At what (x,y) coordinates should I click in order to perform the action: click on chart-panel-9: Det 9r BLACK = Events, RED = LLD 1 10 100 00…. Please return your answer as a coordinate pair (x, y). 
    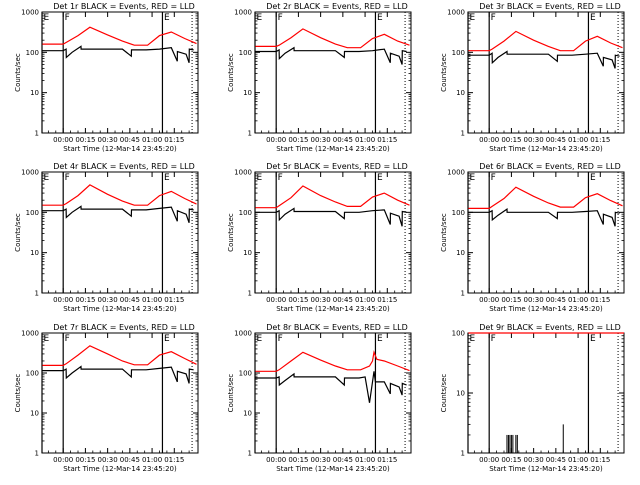
    Looking at the image, I should click on (532, 398).